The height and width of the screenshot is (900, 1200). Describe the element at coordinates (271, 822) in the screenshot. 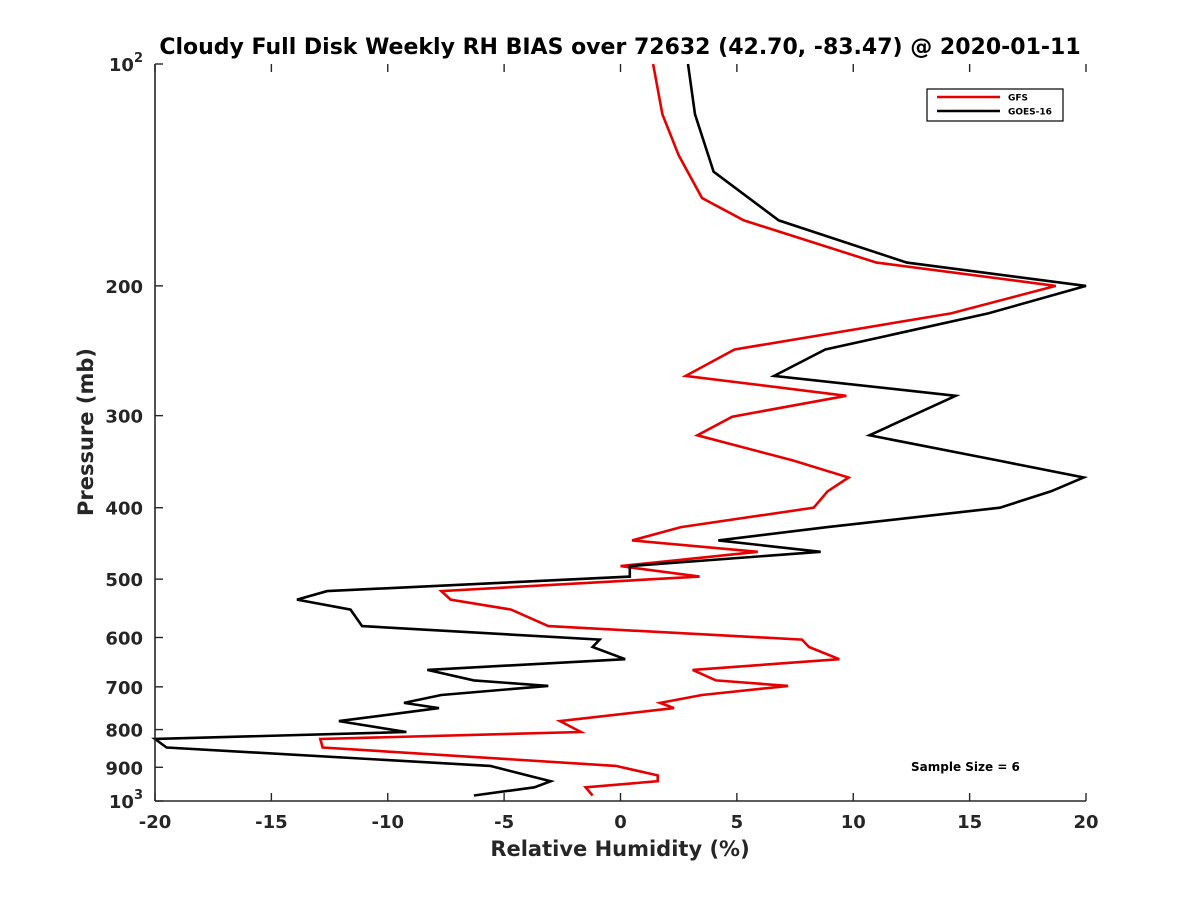

I see `x-tick-label: -15` at that location.